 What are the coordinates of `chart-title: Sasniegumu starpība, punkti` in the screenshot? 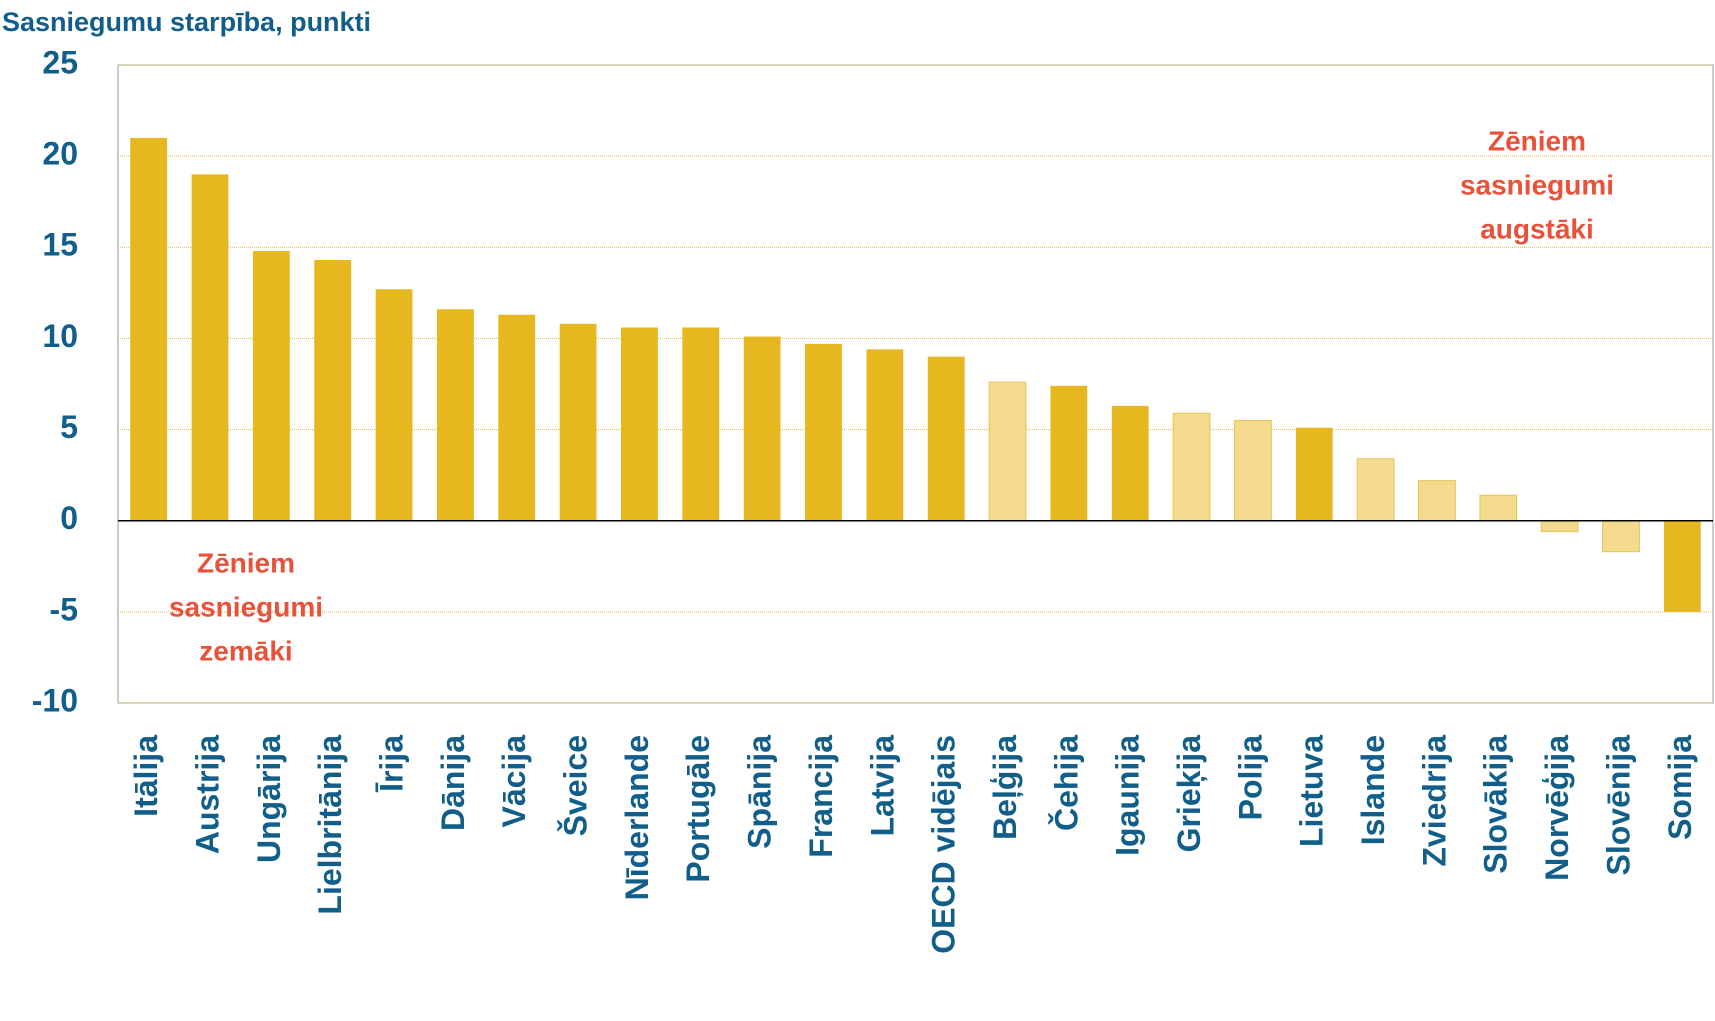 It's located at (186, 22).